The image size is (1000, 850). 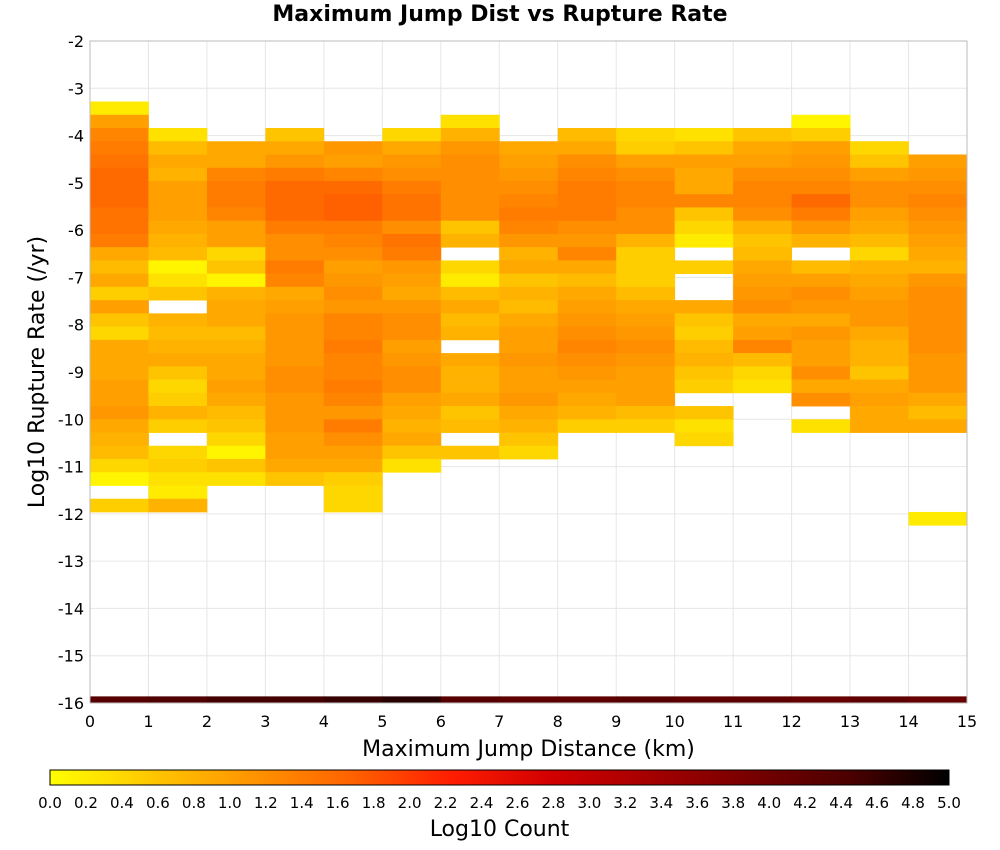 I want to click on colorbar-tick-label: 1.2, so click(x=266, y=803).